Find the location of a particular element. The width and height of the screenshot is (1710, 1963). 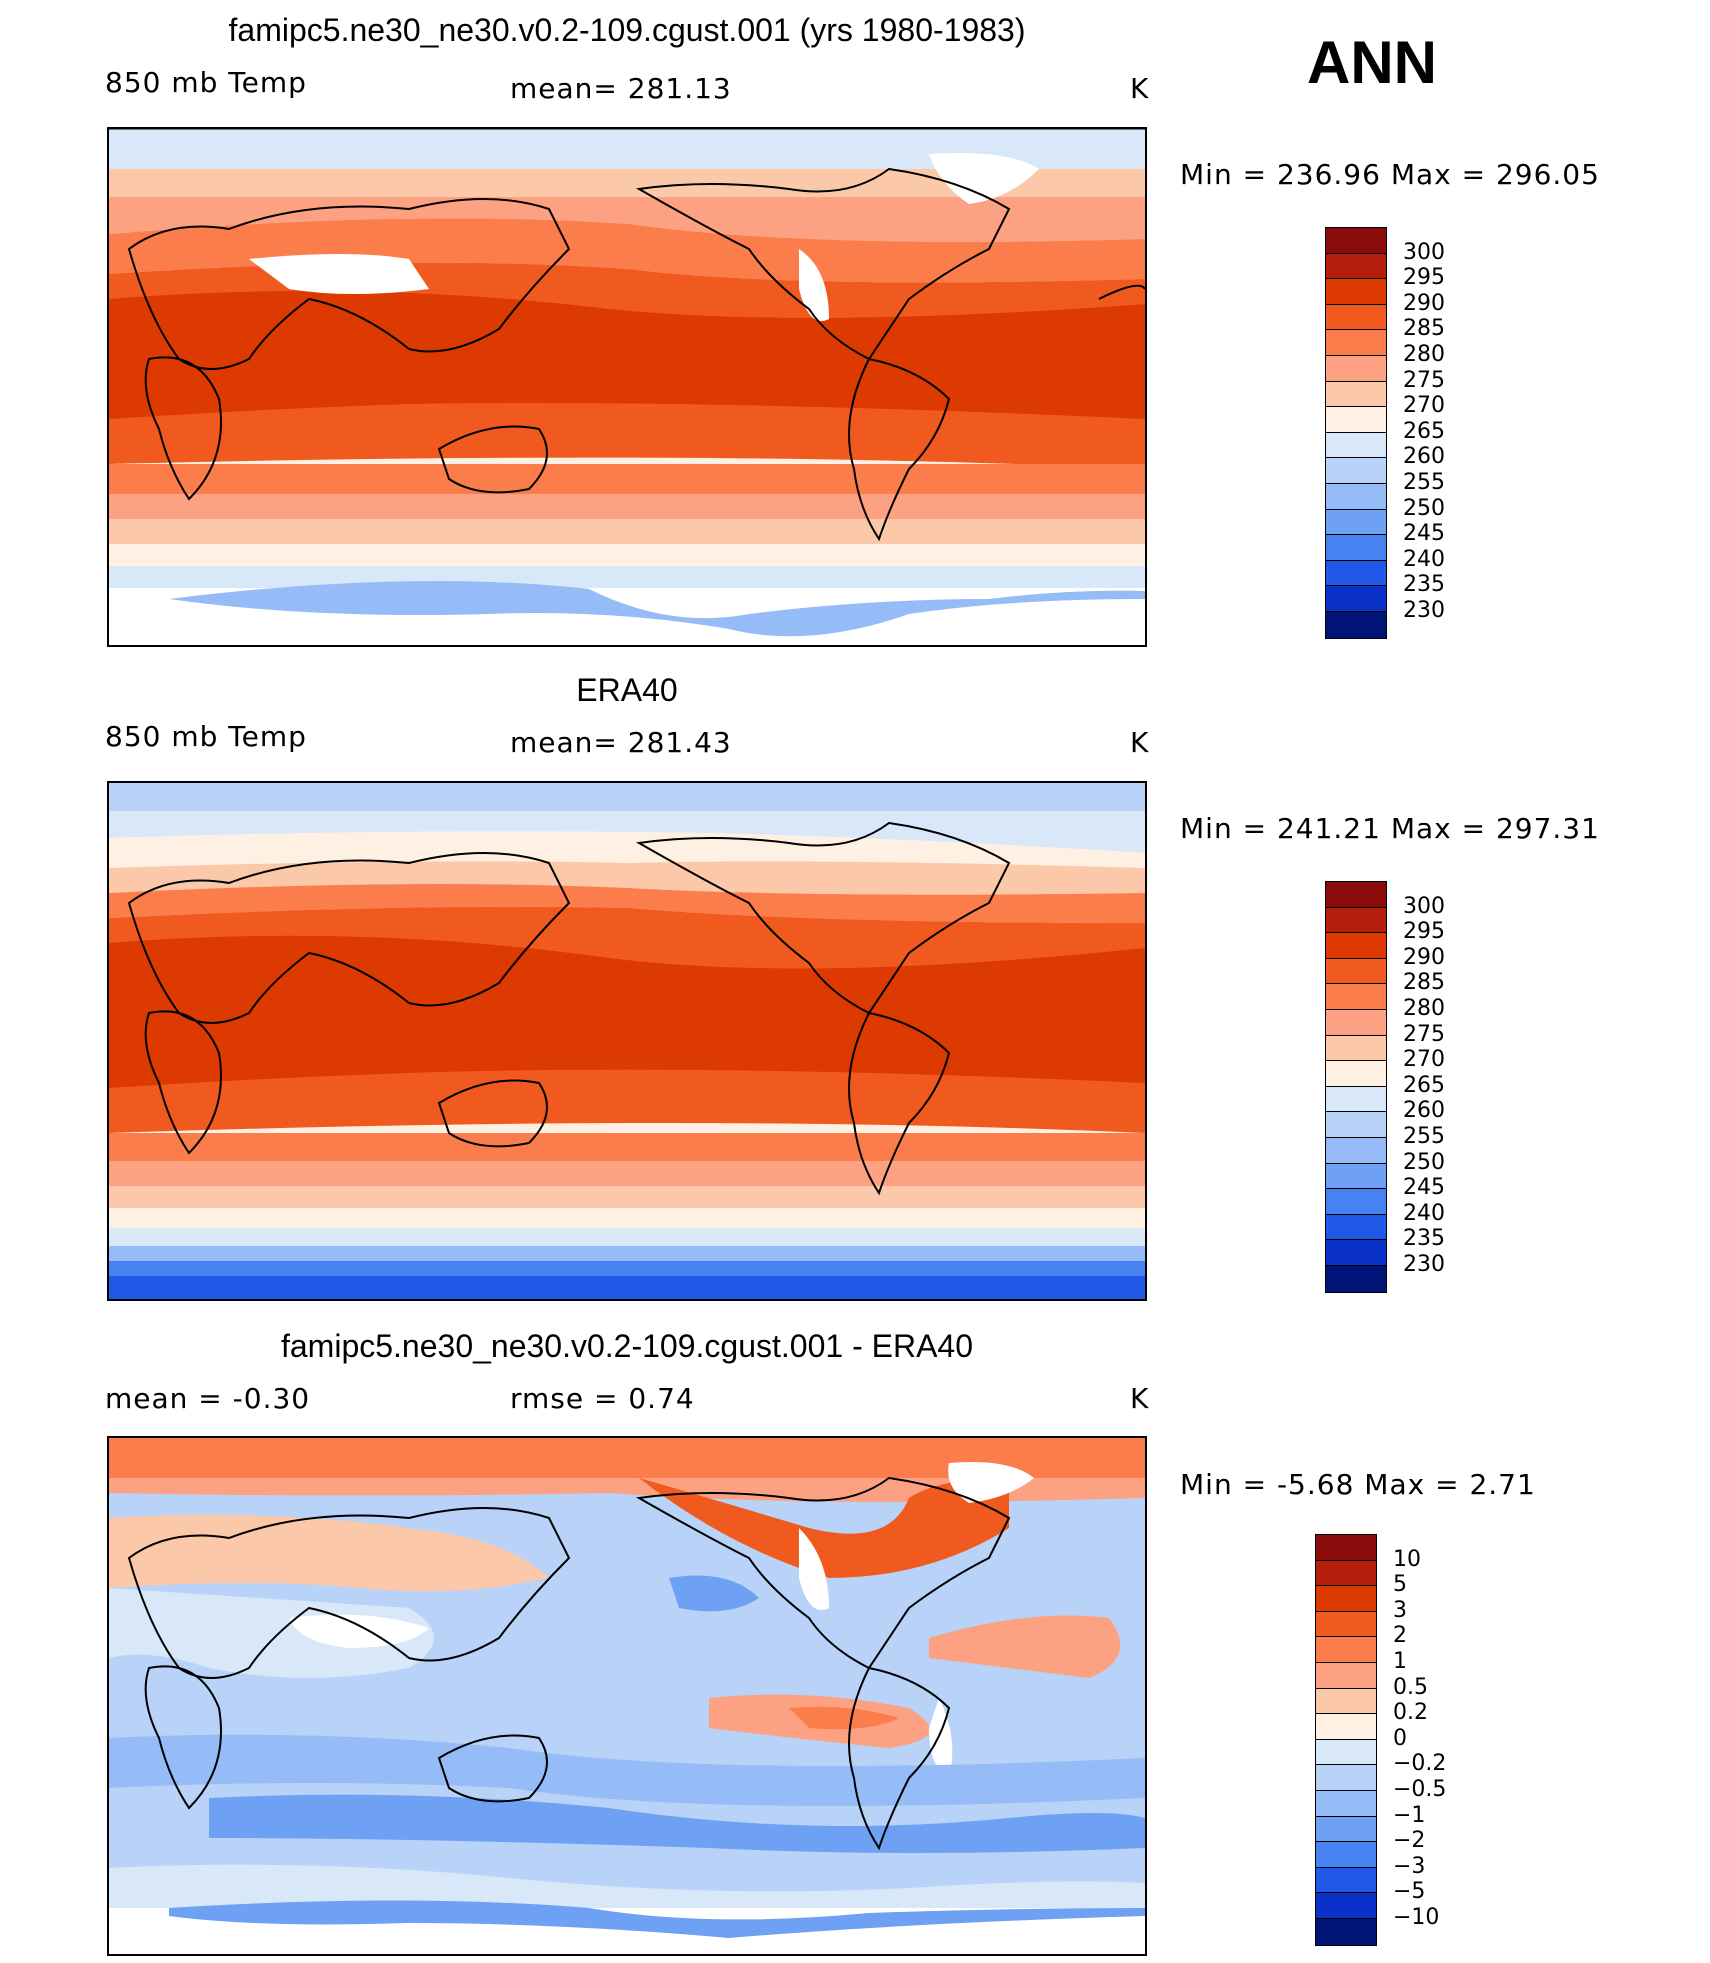

colorbar-tick-label: −3 is located at coordinates (1409, 1866).